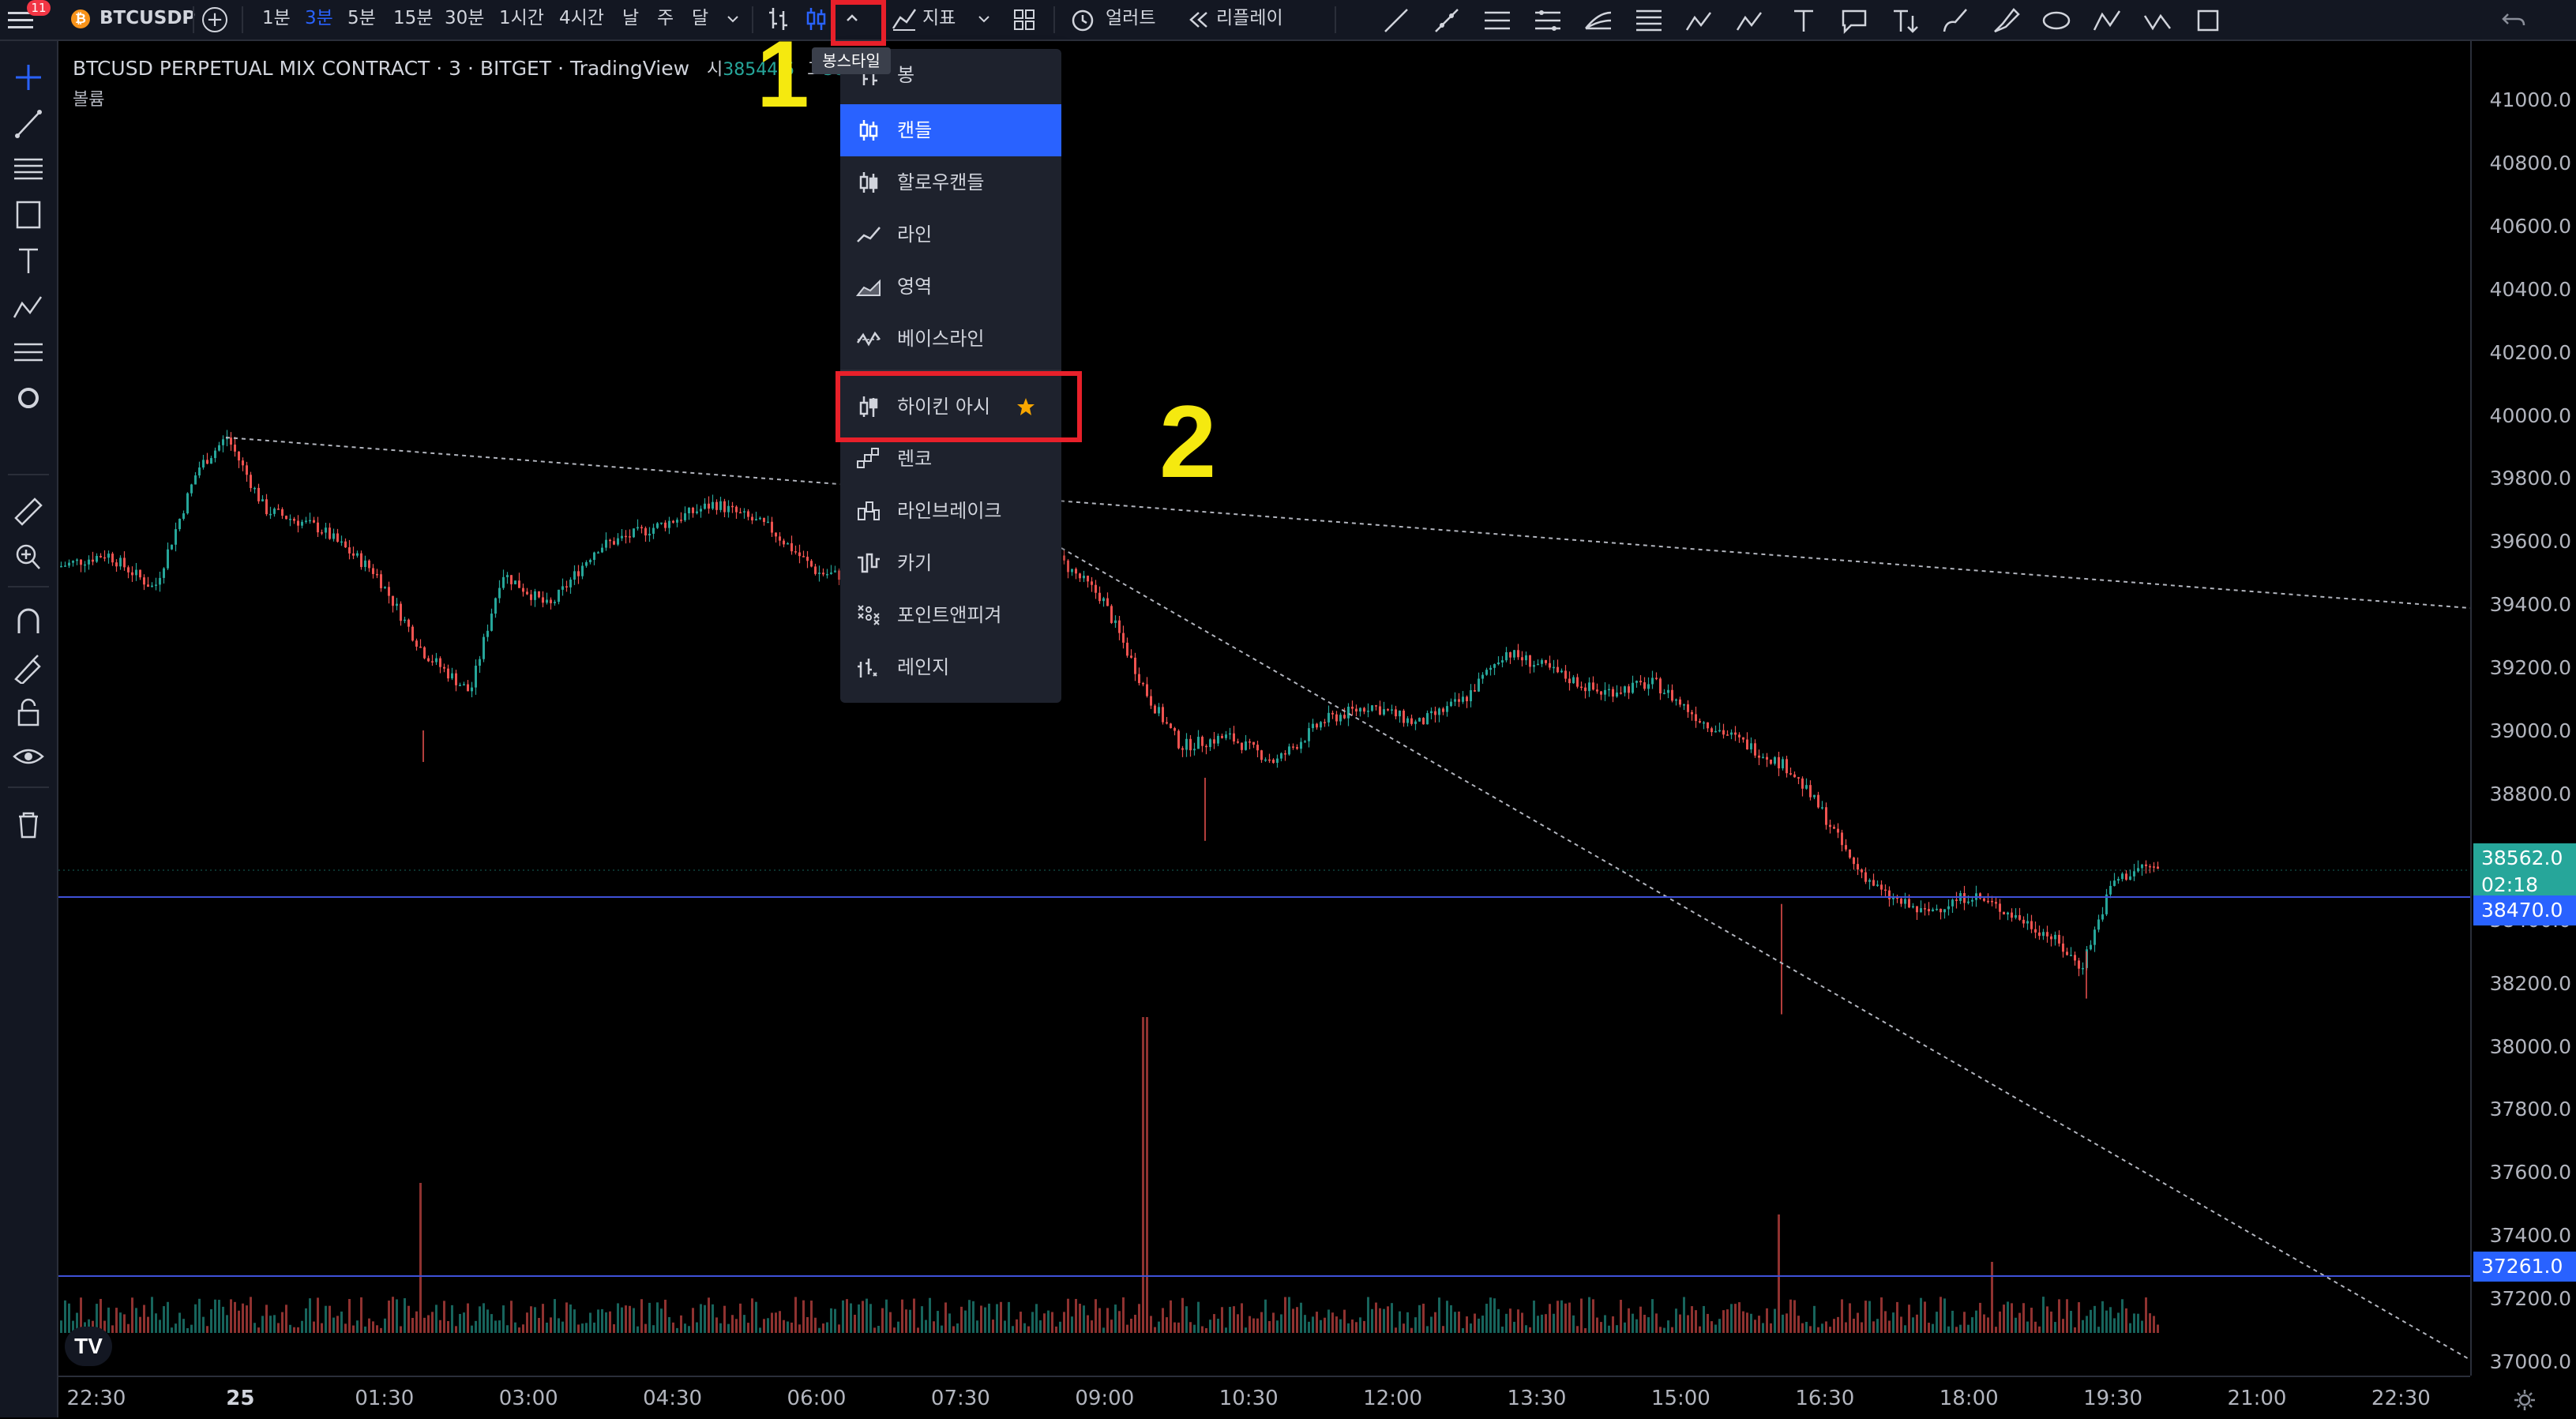  I want to click on chart-style-line-break: 라인브레이크, so click(950, 511).